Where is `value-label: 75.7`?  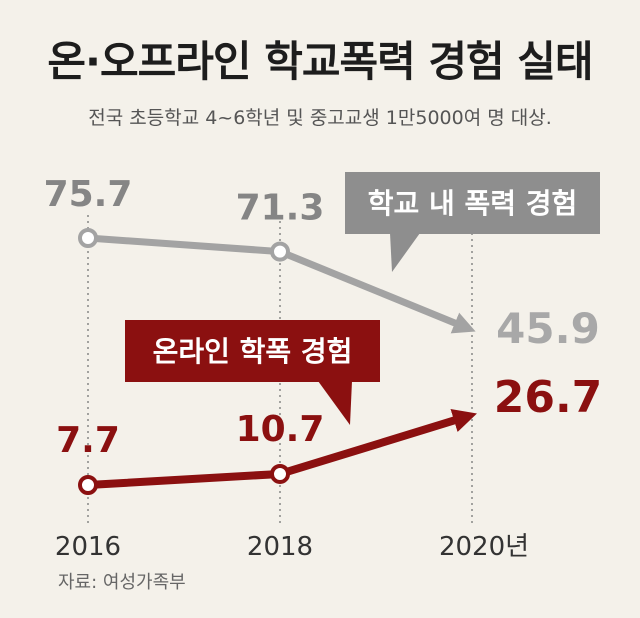 value-label: 75.7 is located at coordinates (88, 194).